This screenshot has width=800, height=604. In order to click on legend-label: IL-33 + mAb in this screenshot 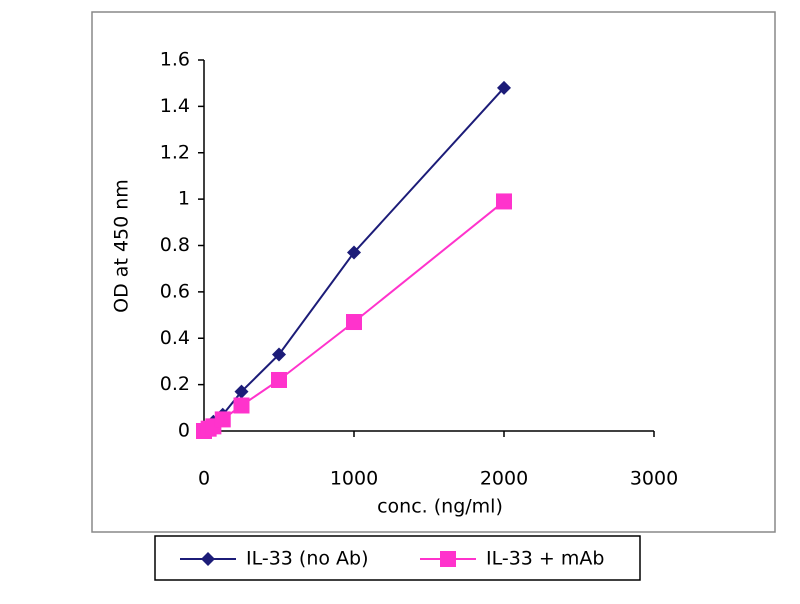, I will do `click(545, 559)`.